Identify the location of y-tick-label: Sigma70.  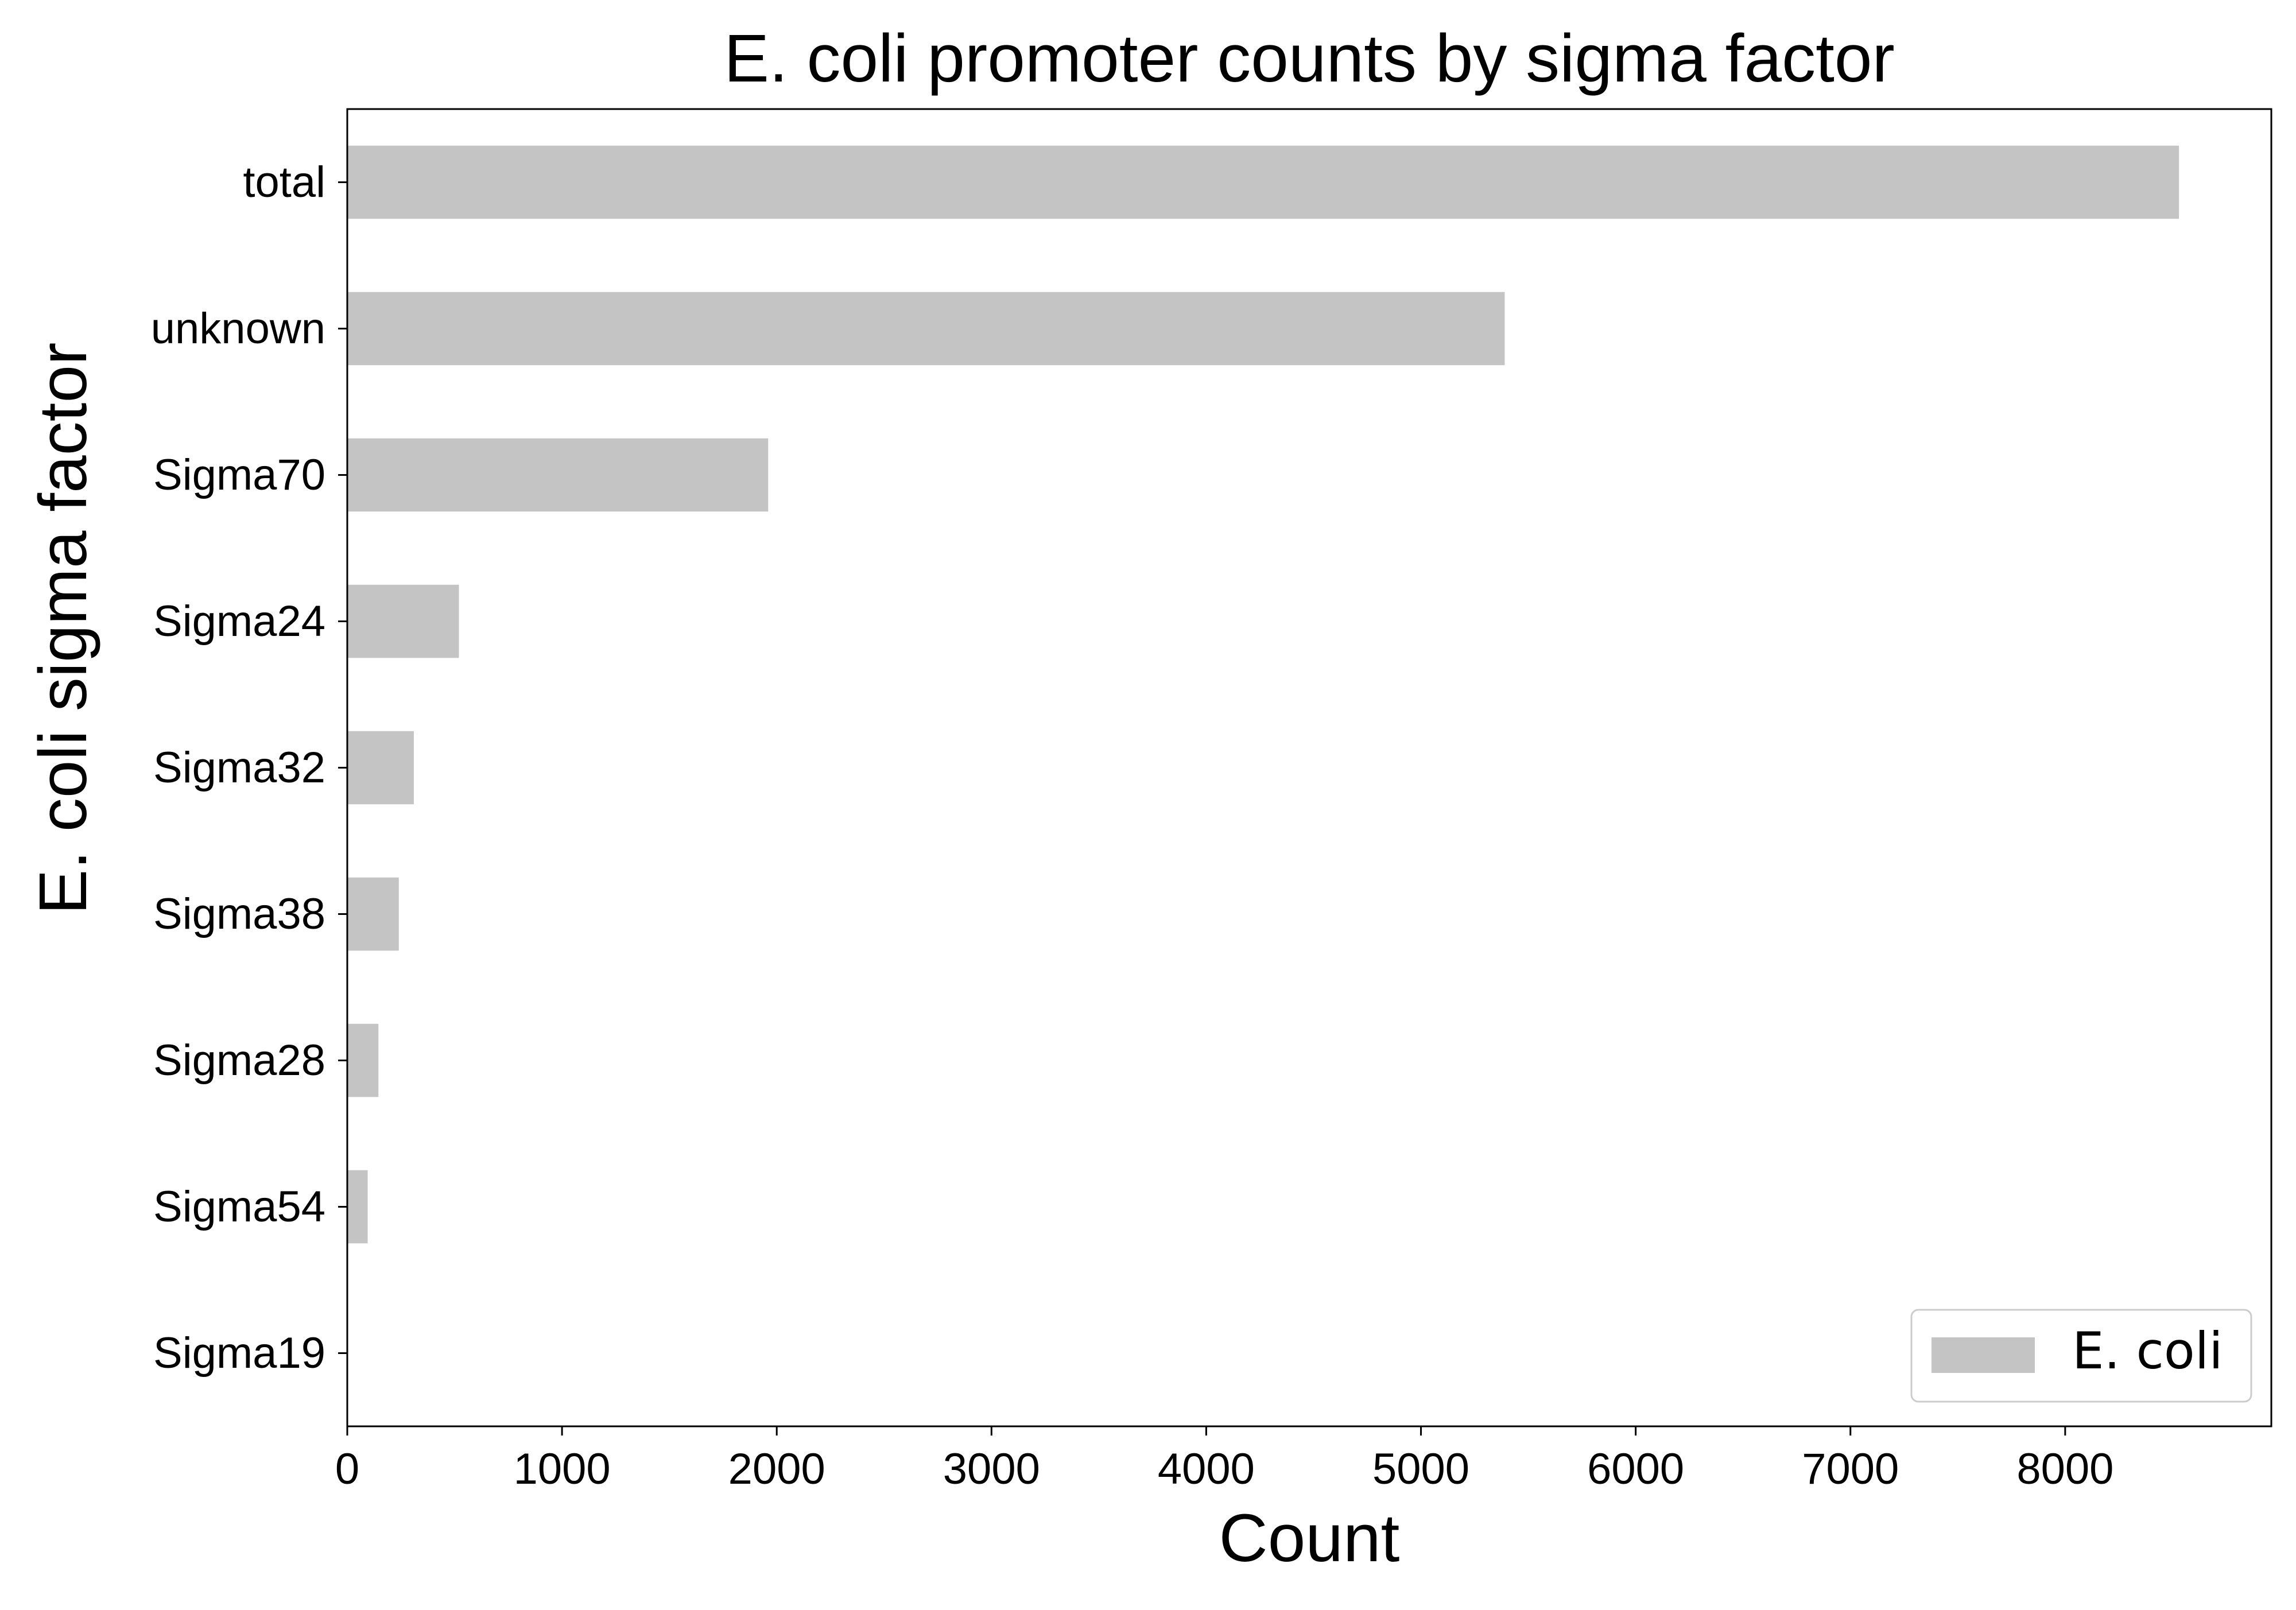
(239, 475).